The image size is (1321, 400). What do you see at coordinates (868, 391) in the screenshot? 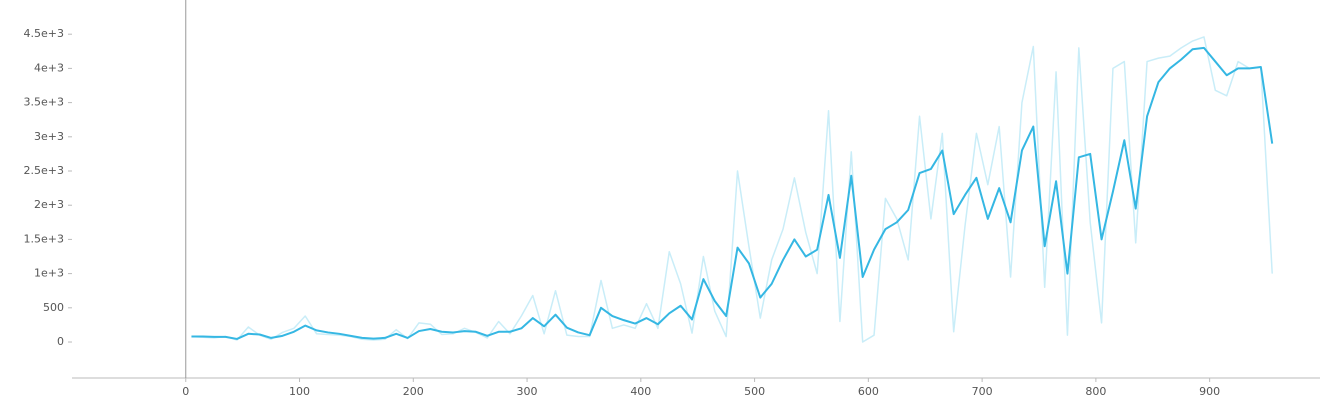
I see `x-tick-label: 600` at bounding box center [868, 391].